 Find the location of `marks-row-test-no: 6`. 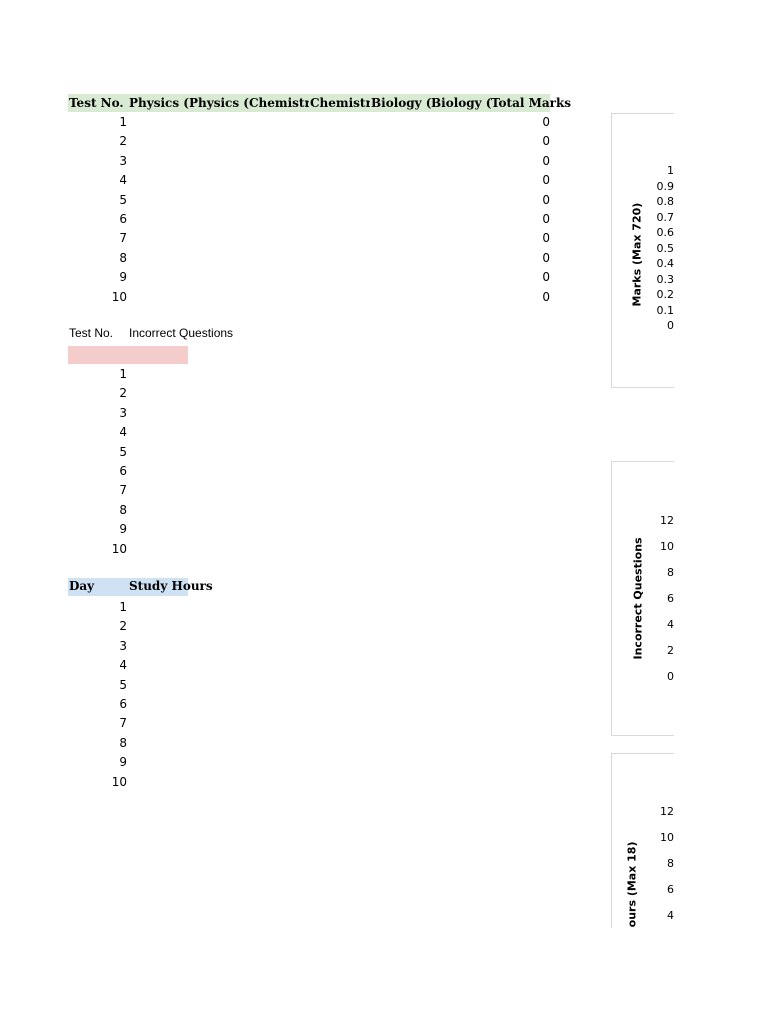

marks-row-test-no: 6 is located at coordinates (123, 219).